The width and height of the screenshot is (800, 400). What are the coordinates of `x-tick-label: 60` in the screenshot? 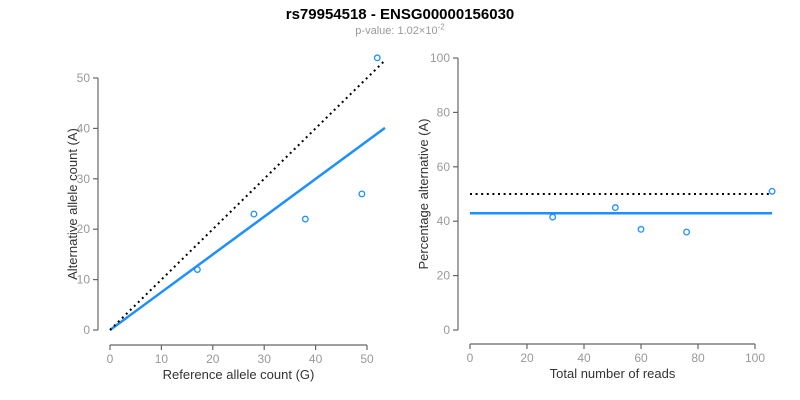 It's located at (641, 358).